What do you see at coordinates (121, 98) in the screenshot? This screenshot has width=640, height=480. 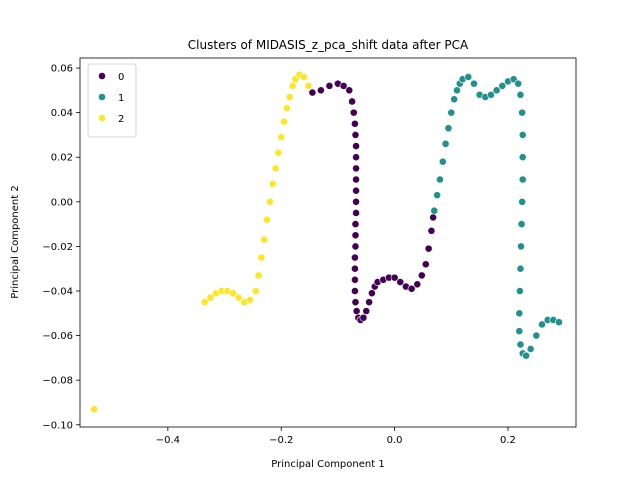 I see `legend-label-1: 1` at bounding box center [121, 98].